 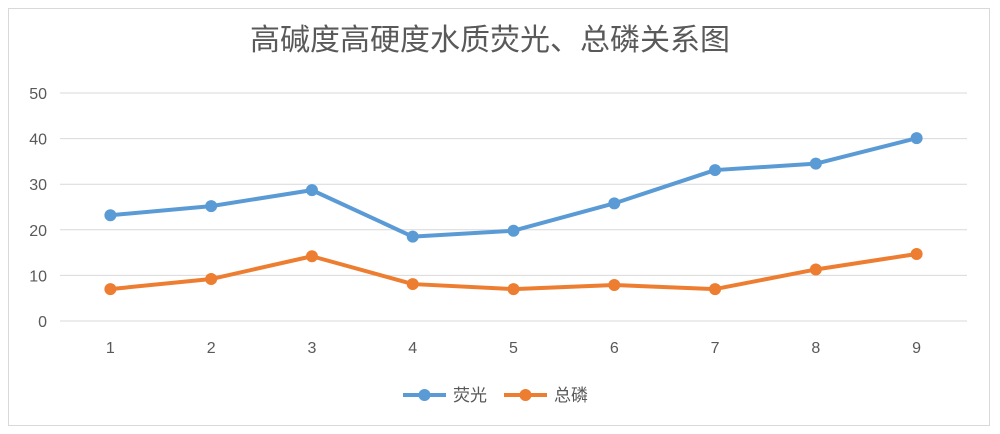 What do you see at coordinates (38, 185) in the screenshot?
I see `y-tick-label: 30` at bounding box center [38, 185].